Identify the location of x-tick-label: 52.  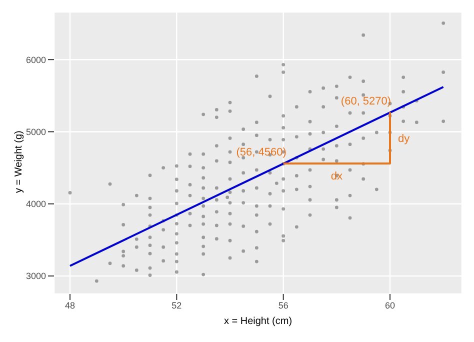
(177, 305).